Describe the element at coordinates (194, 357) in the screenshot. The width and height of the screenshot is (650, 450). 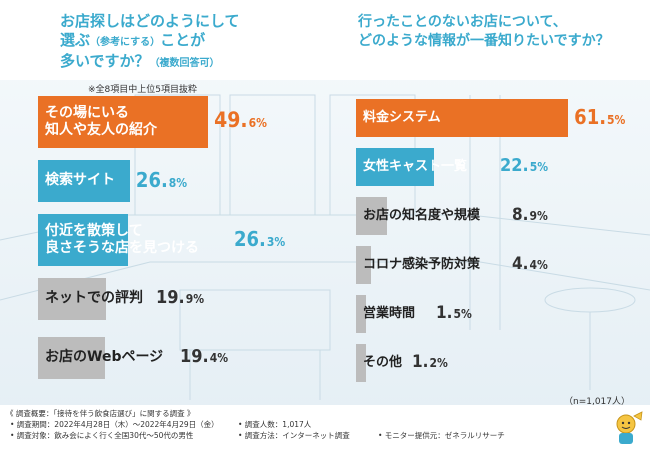
I see `value-main-0-4: 19.` at that location.